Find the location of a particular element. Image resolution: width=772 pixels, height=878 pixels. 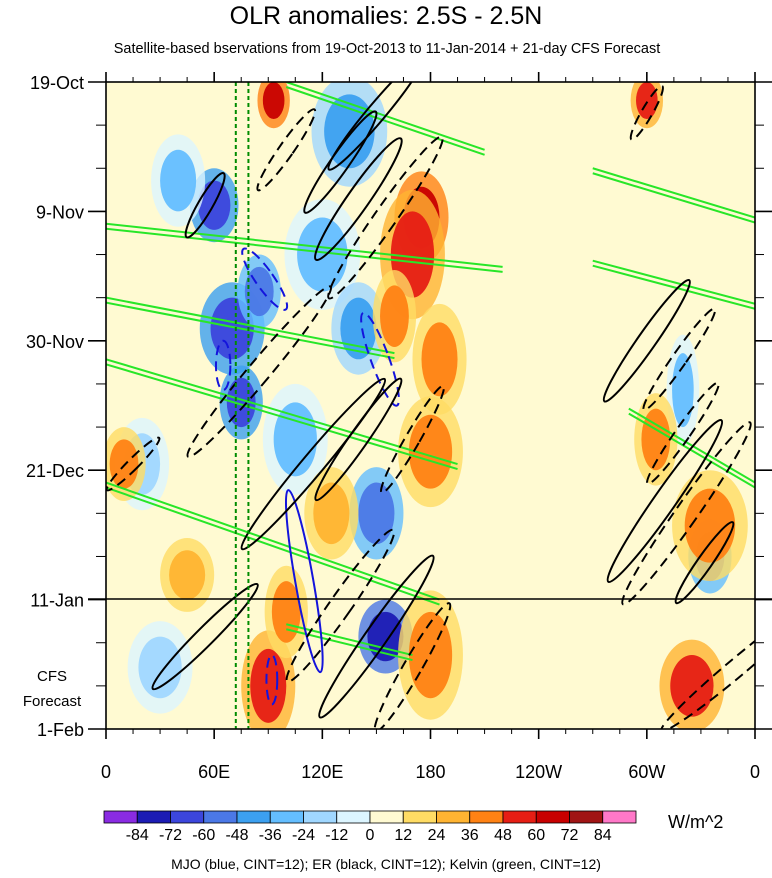

y-tick-label-5: 1-Feb is located at coordinates (60, 730).